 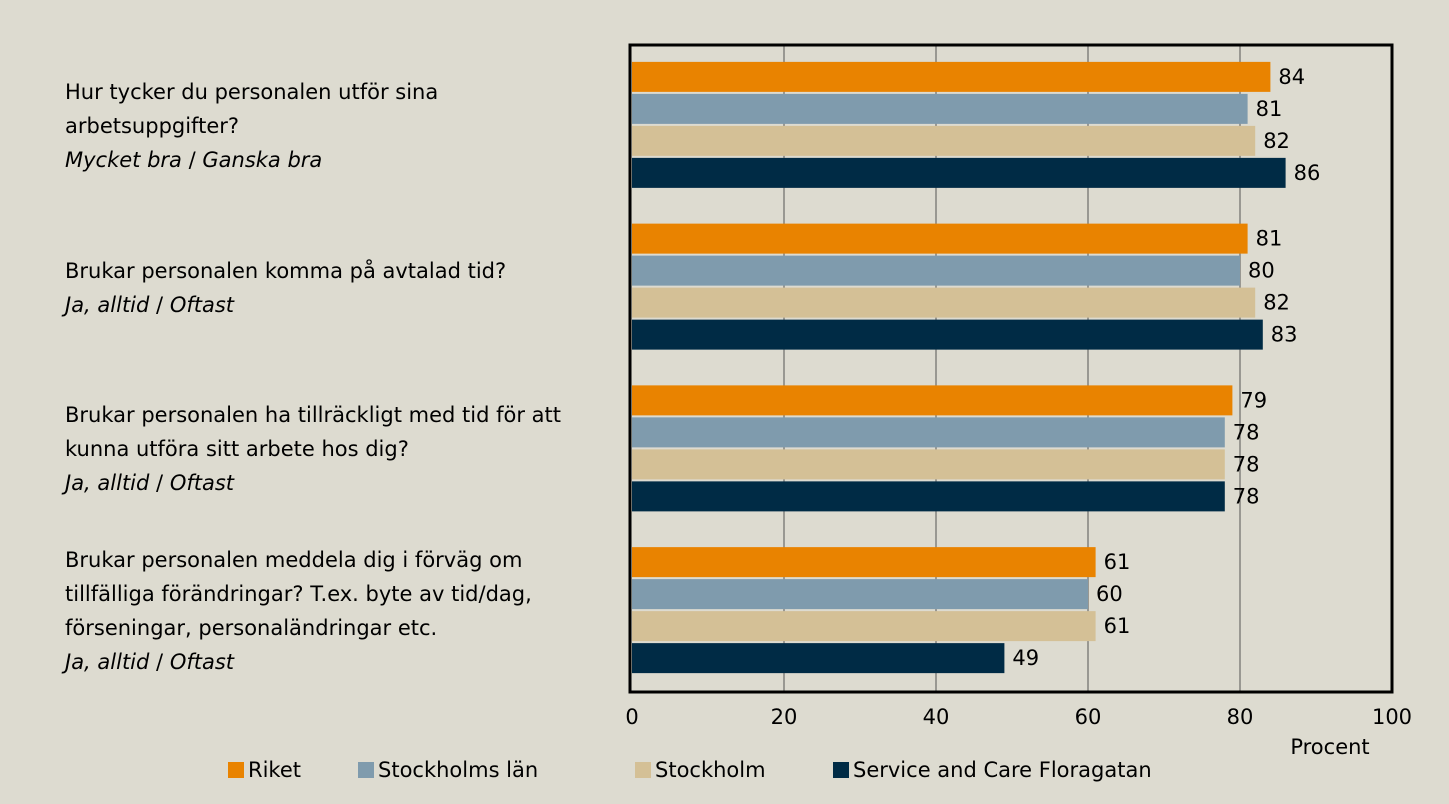 I want to click on legend-label: Service and Care Floragatan, so click(x=1002, y=770).